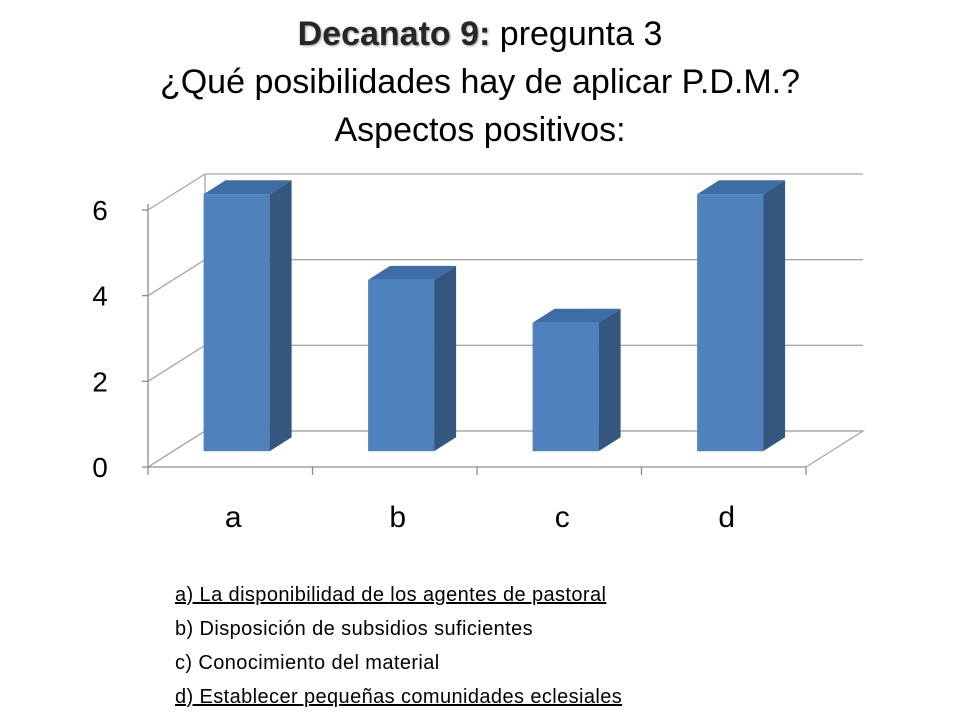 The width and height of the screenshot is (960, 720). I want to click on title-subtitle: Aspectos positivos:, so click(480, 130).